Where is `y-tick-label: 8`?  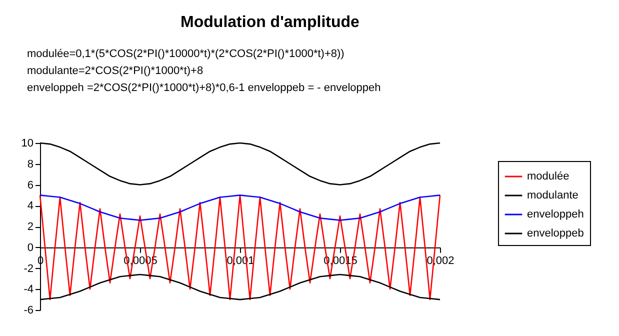 y-tick-label: 8 is located at coordinates (30, 164).